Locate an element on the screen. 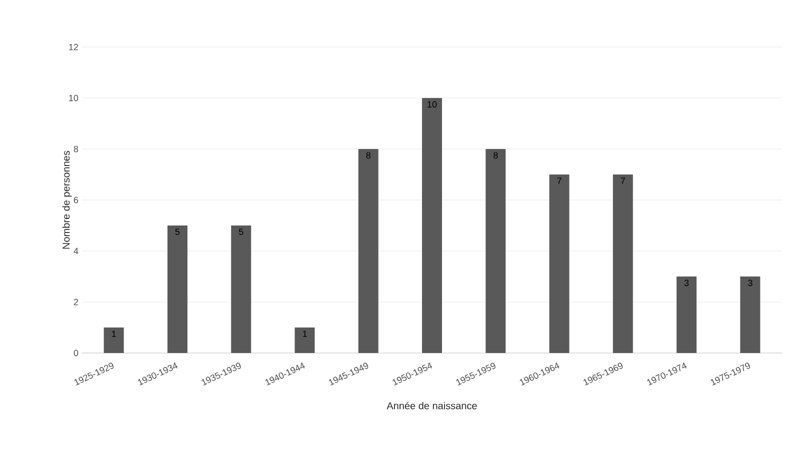 The height and width of the screenshot is (462, 812). y-axis-title: Nombre de personnes is located at coordinates (67, 199).